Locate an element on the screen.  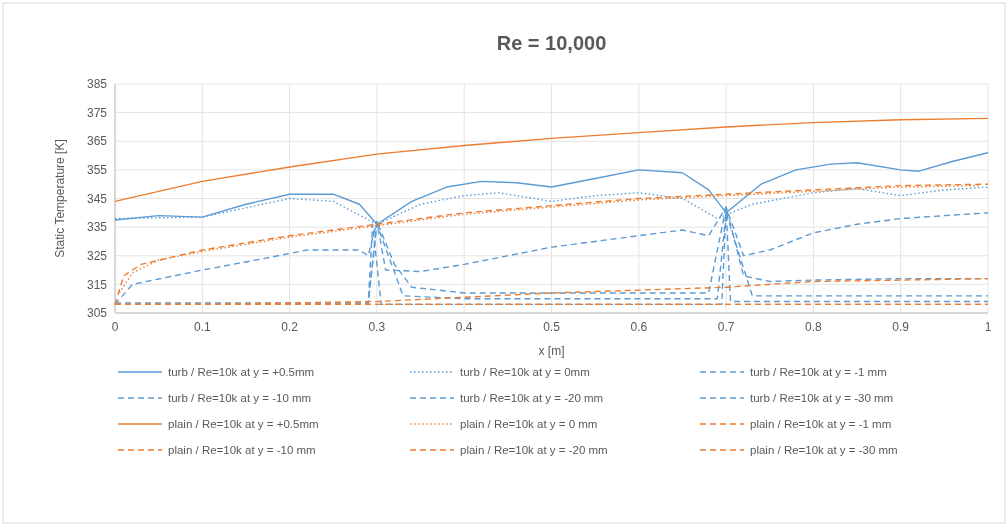
y-tick-label: 355 is located at coordinates (97, 170).